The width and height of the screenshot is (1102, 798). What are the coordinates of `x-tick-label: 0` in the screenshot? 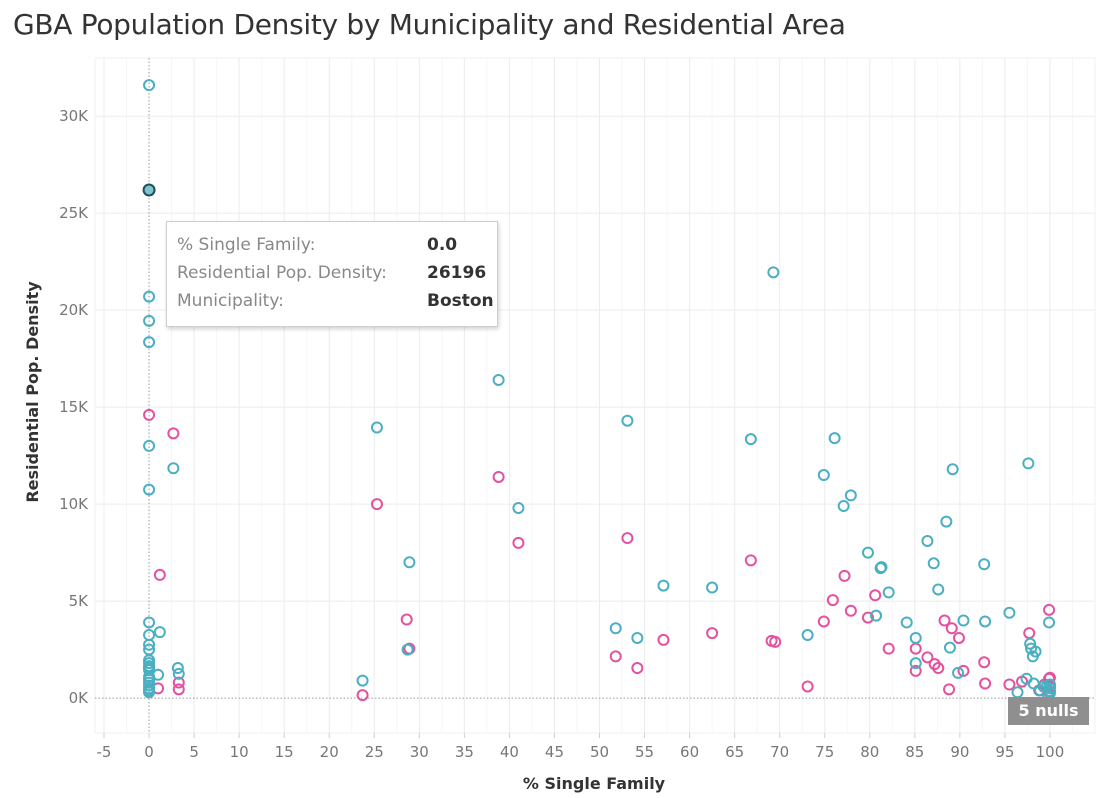 It's located at (149, 752).